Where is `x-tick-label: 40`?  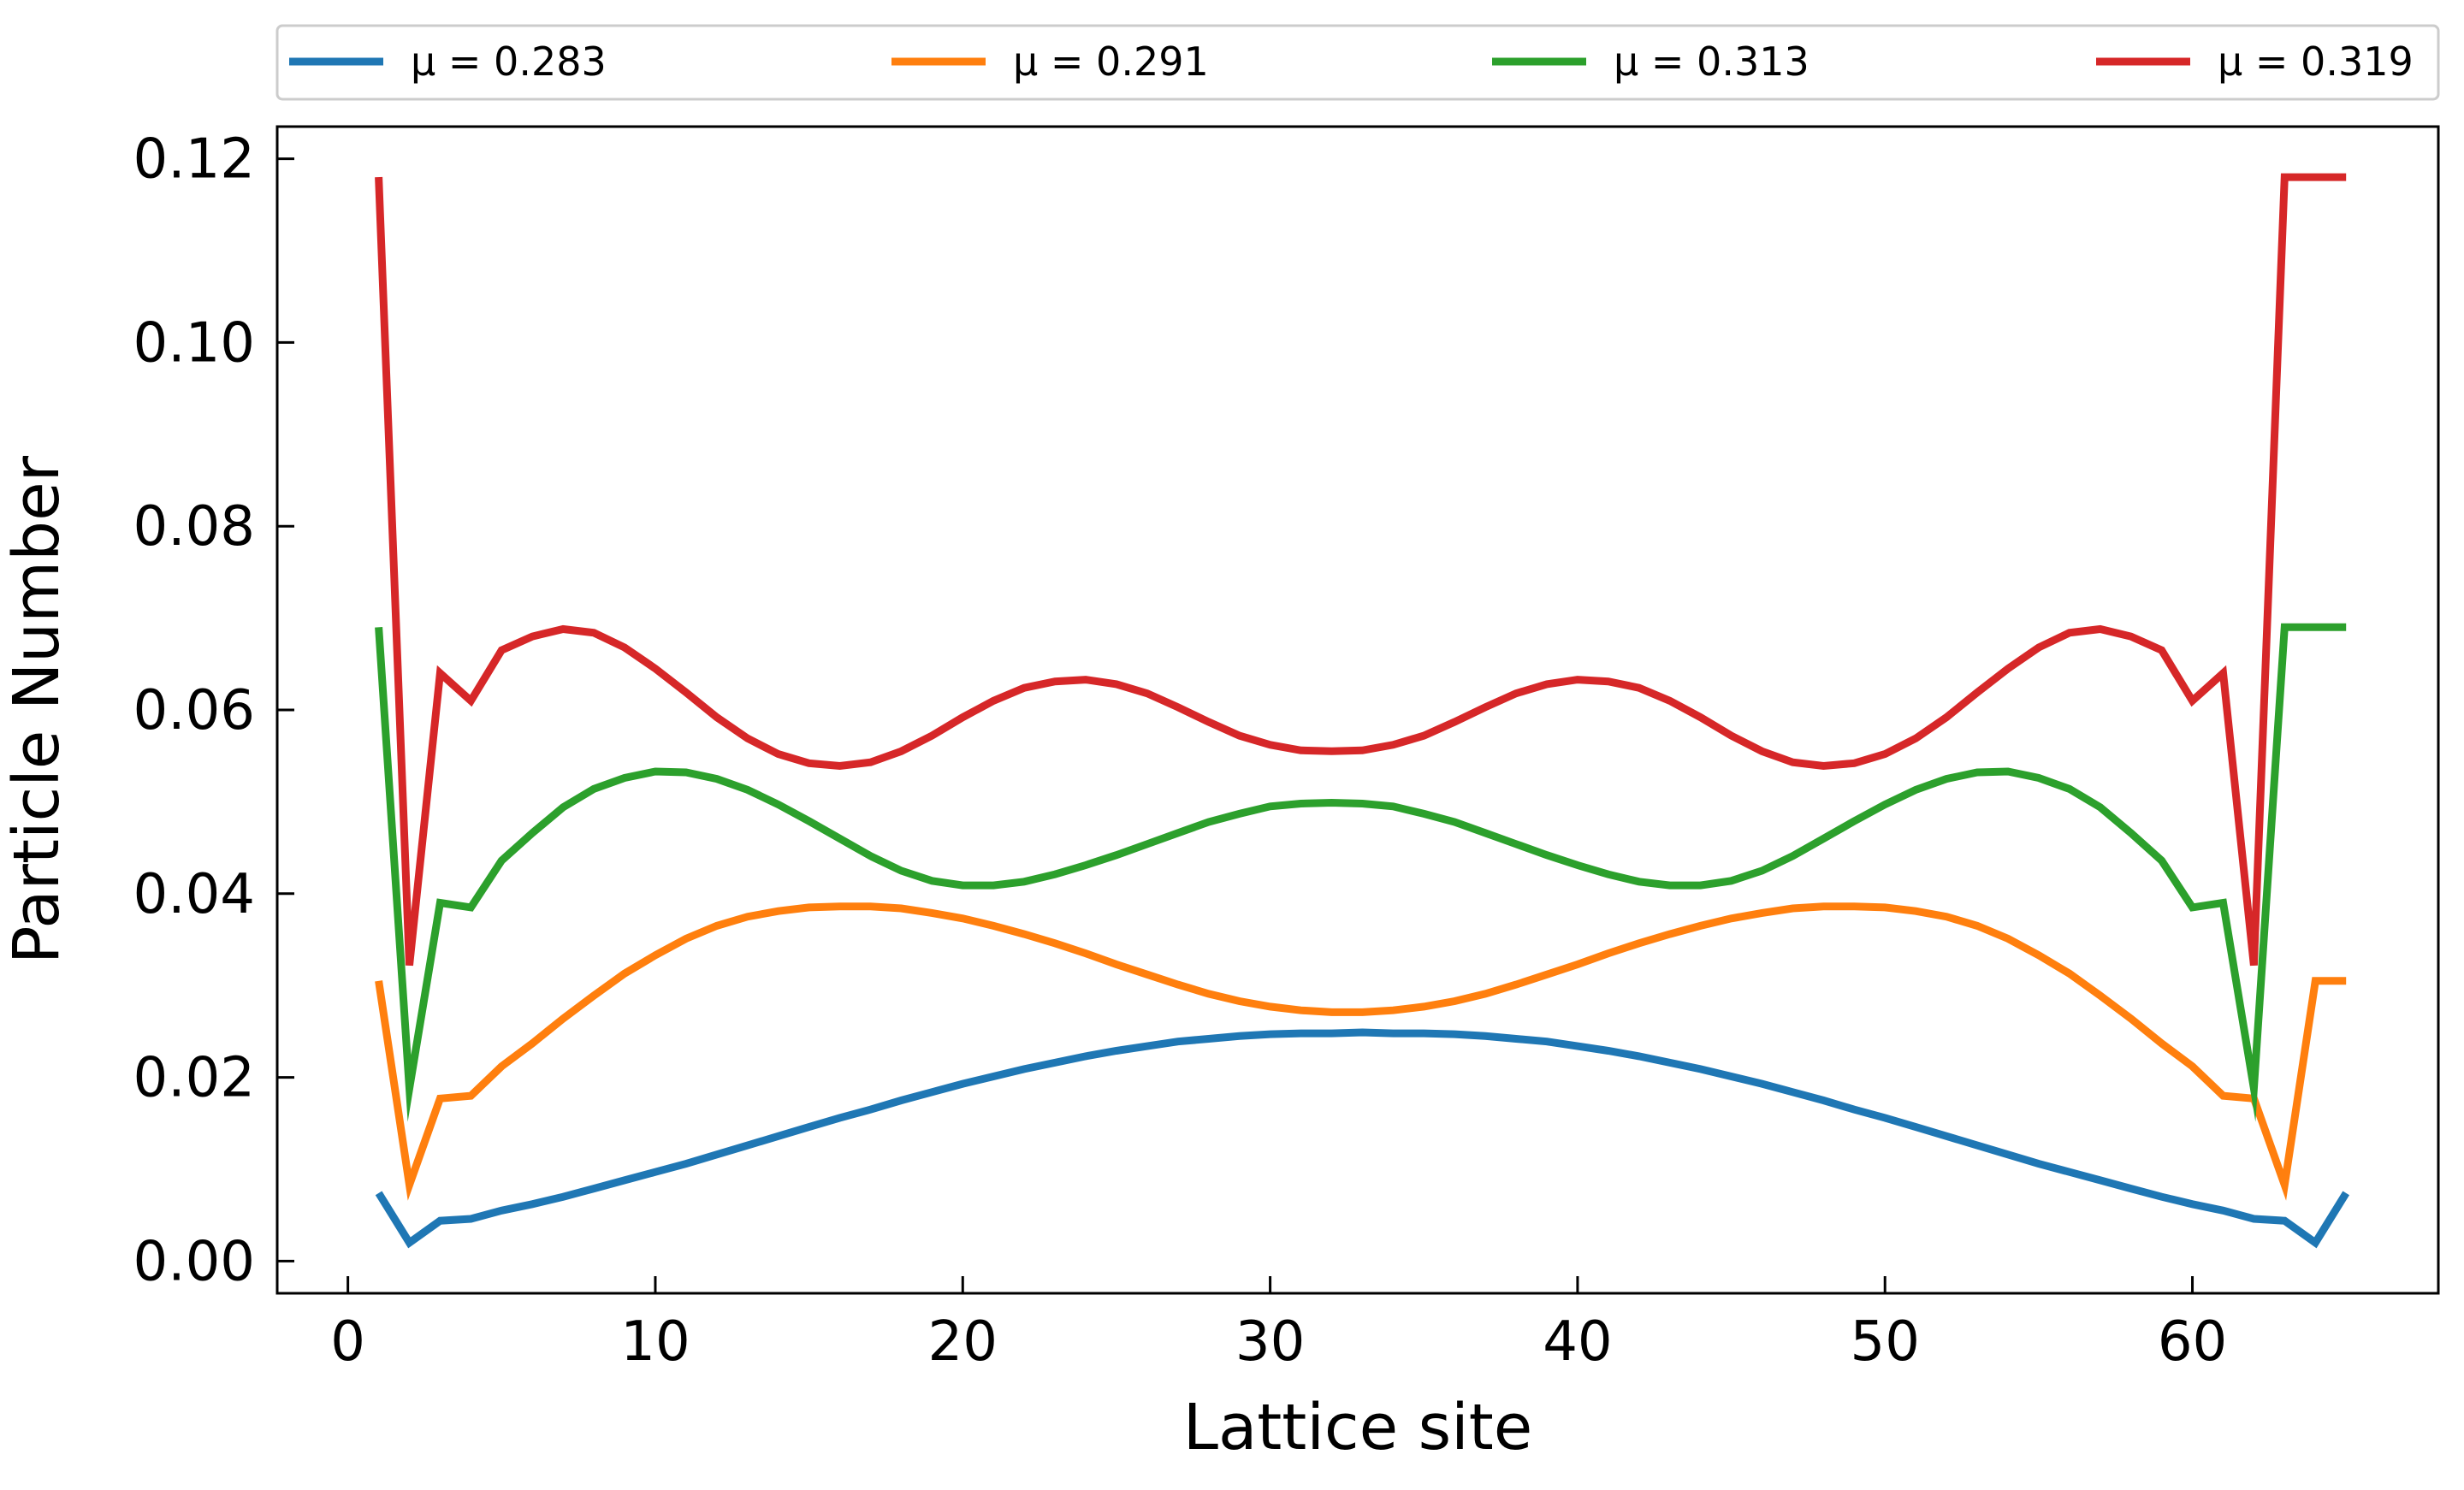 x-tick-label: 40 is located at coordinates (1577, 1342).